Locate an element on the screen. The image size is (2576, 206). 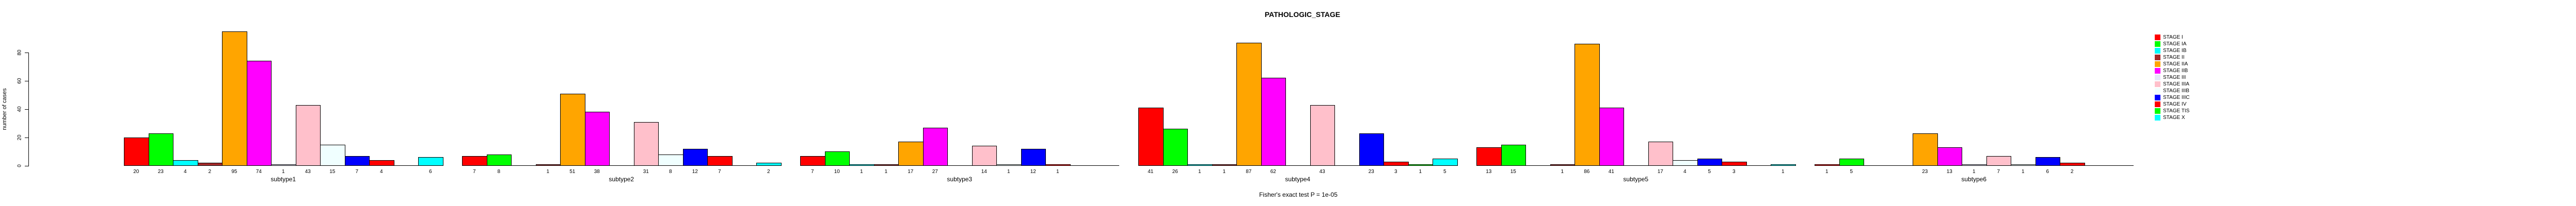
legend-label: STAGE IA is located at coordinates (2175, 44).